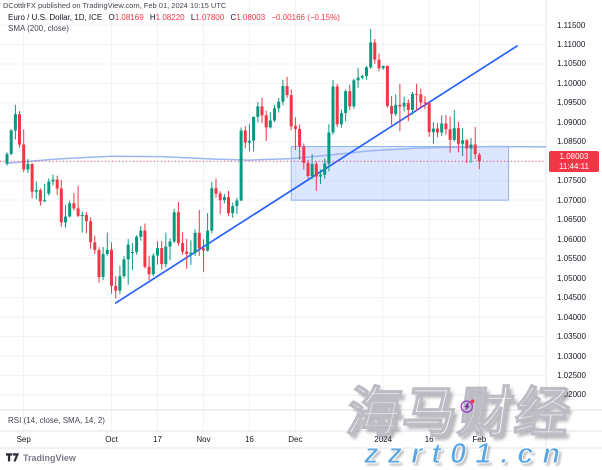  Describe the element at coordinates (251, 17) in the screenshot. I see `close-value: 1.08003` at that location.